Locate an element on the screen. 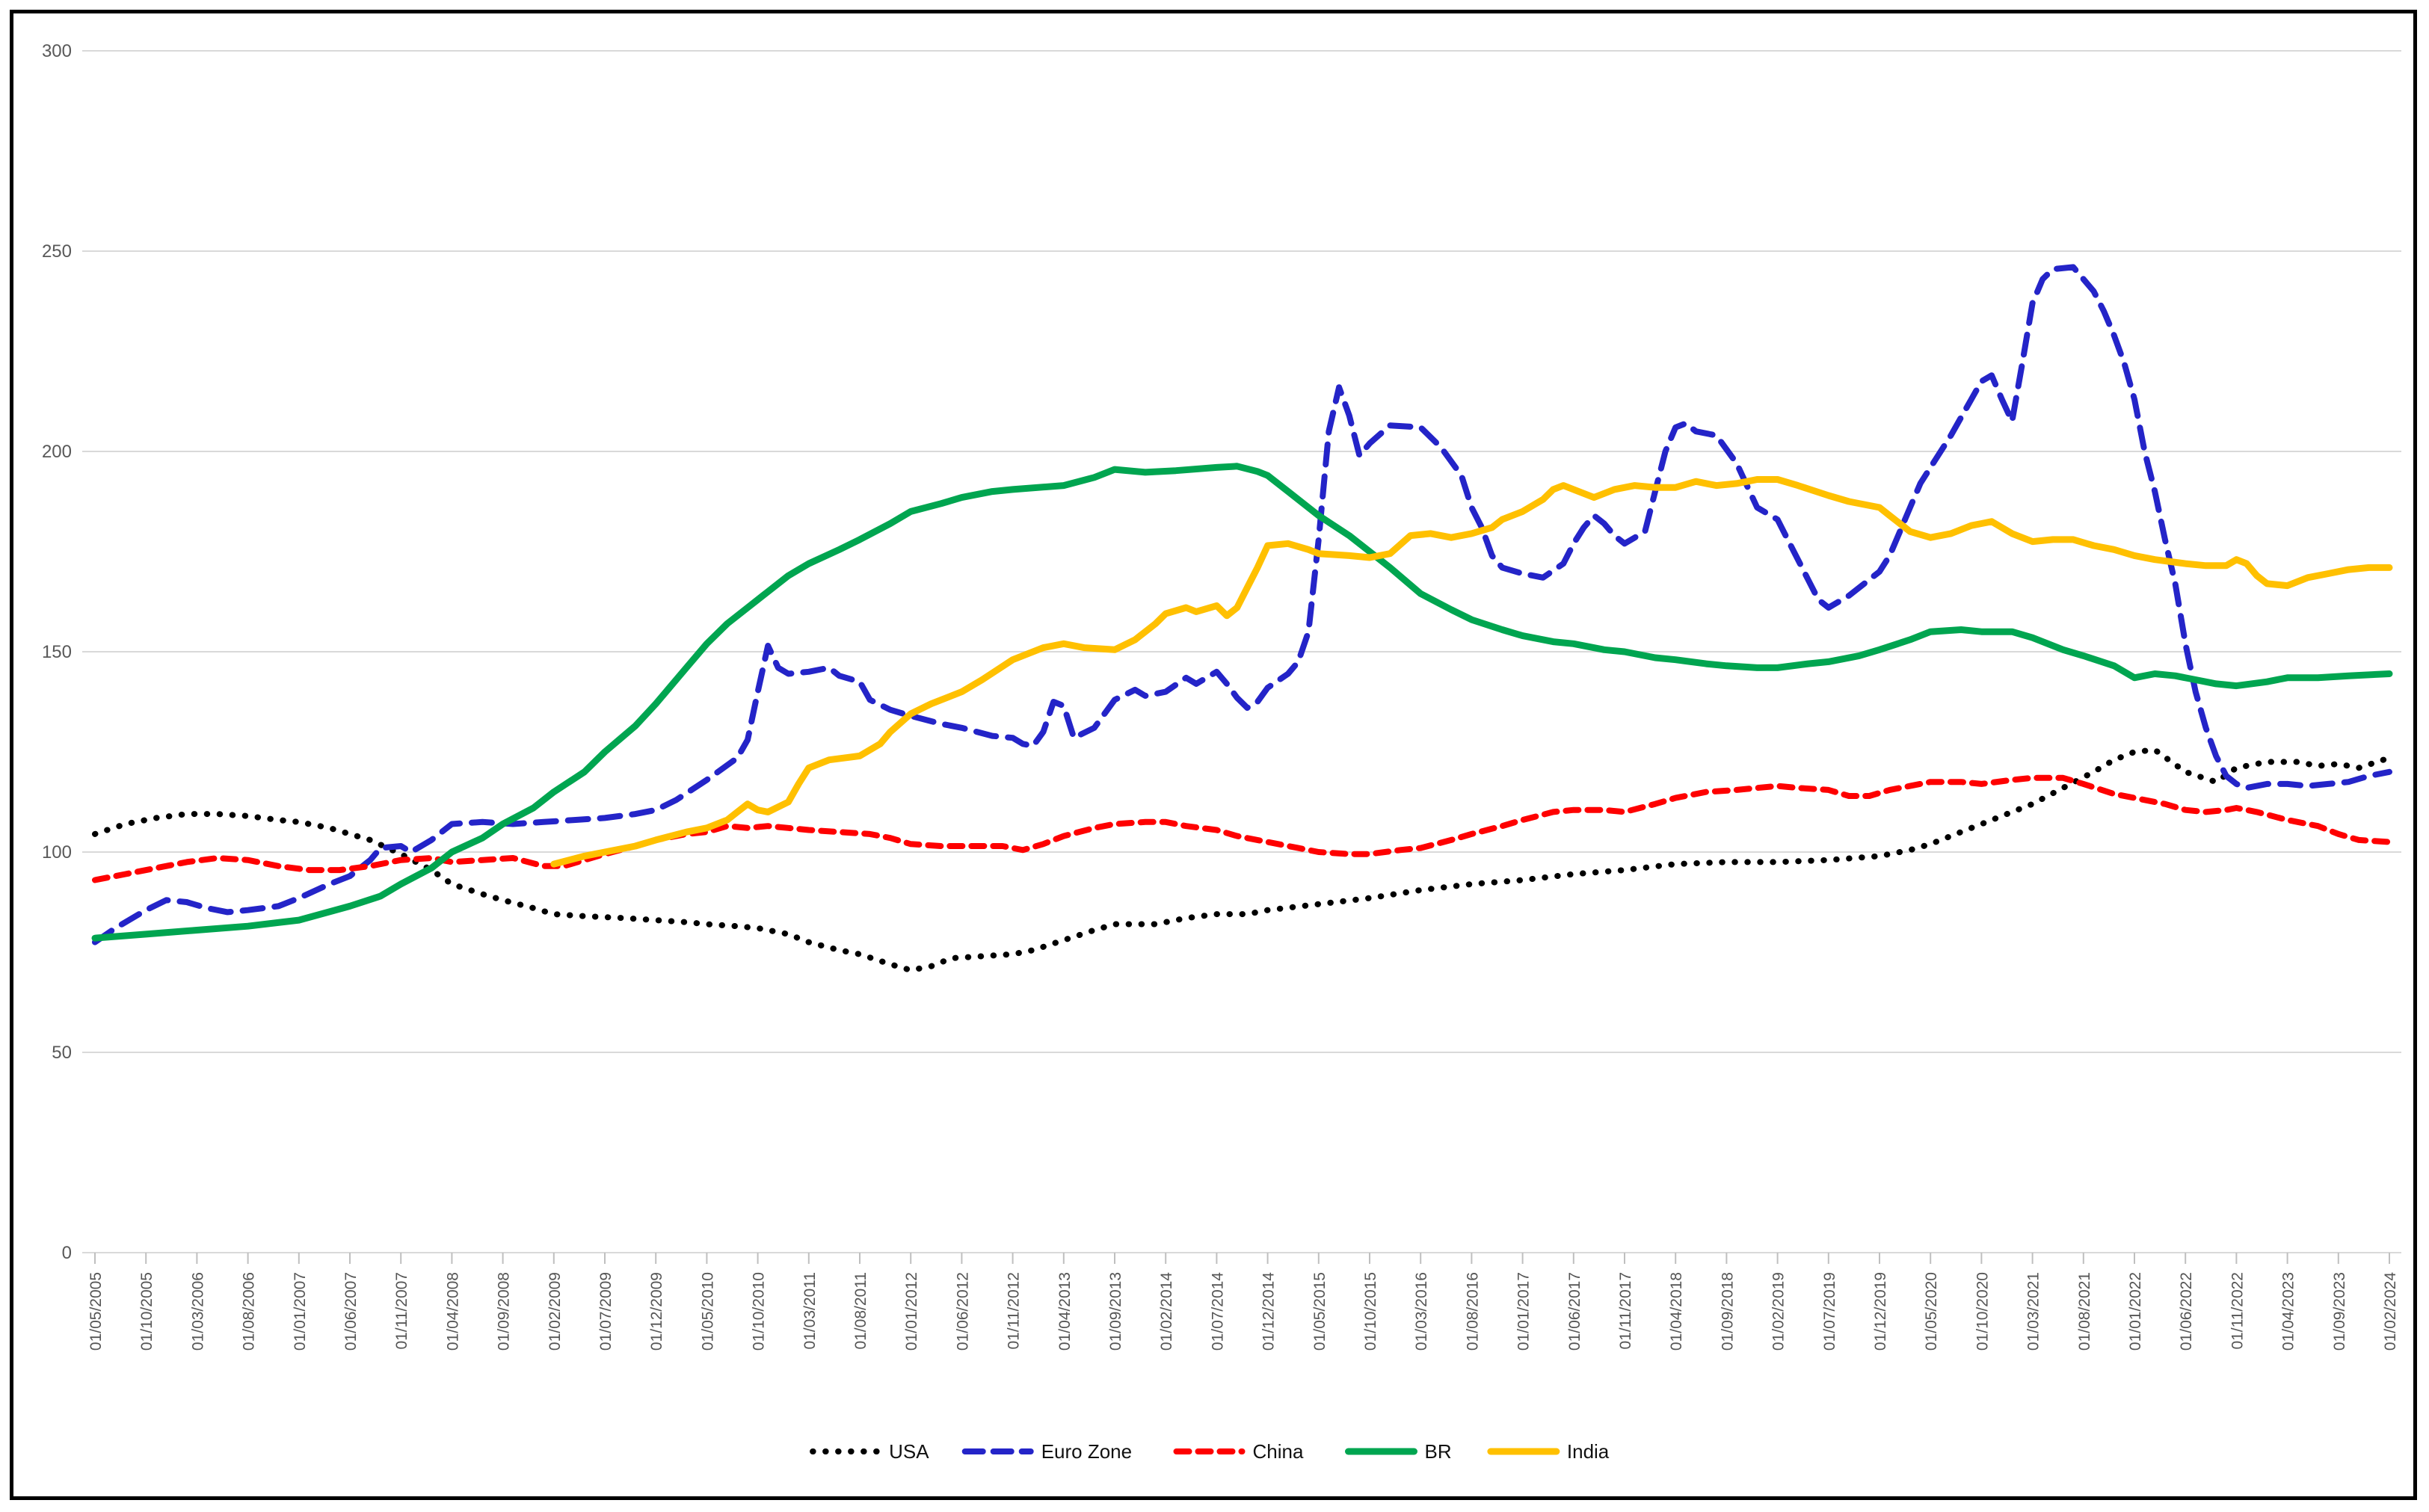 This screenshot has width=2429, height=1512. x-tick-label: 01/11/2007 is located at coordinates (401, 1311).